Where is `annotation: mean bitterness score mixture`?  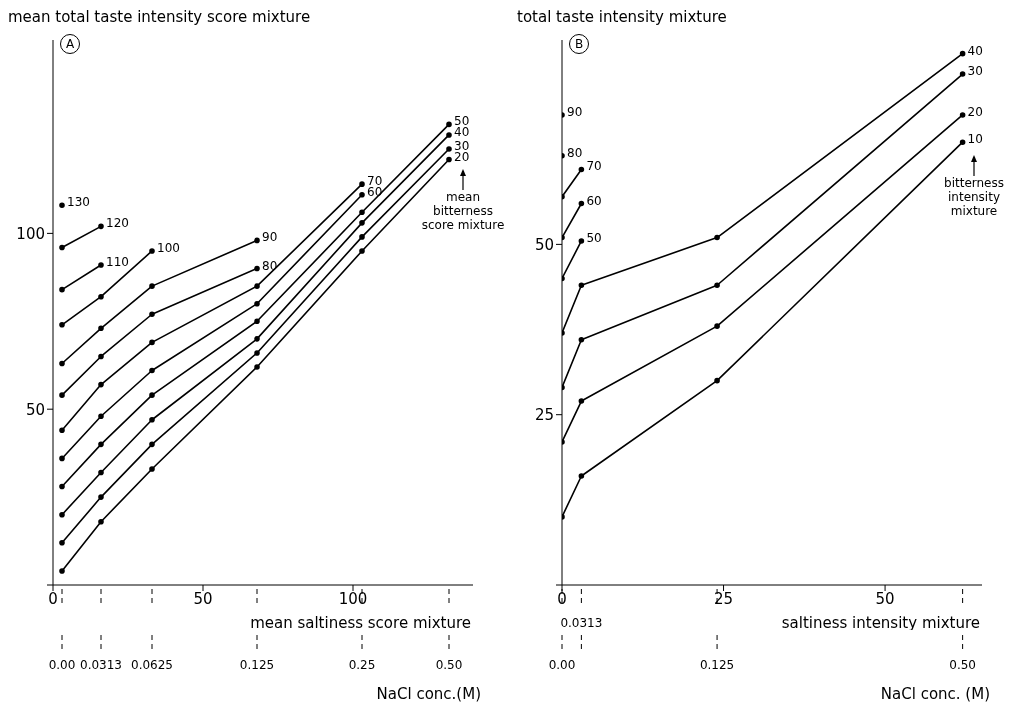 annotation: mean bitterness score mixture is located at coordinates (463, 211).